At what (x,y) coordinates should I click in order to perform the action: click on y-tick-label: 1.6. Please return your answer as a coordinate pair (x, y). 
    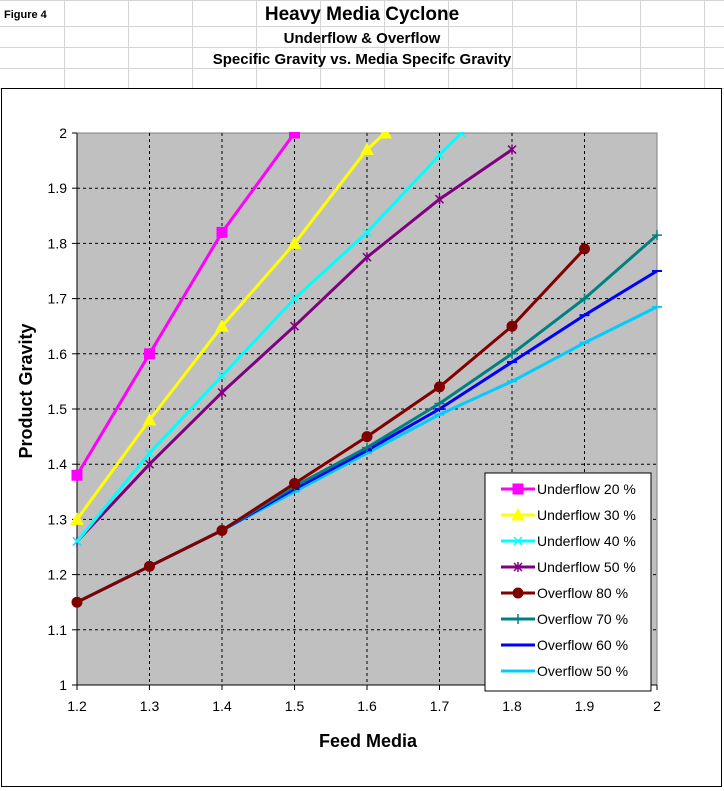
    Looking at the image, I should click on (58, 354).